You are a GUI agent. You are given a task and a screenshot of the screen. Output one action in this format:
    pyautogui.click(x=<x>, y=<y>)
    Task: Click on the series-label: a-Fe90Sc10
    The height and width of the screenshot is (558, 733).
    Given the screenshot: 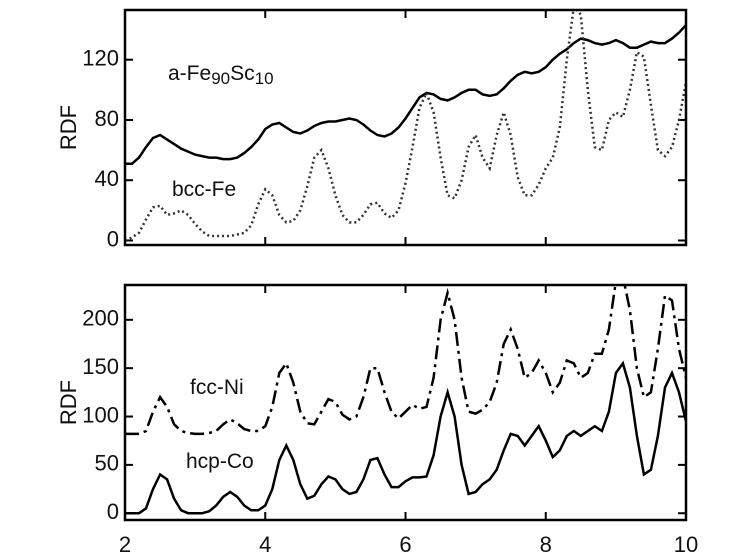 What is the action you would take?
    pyautogui.click(x=221, y=75)
    